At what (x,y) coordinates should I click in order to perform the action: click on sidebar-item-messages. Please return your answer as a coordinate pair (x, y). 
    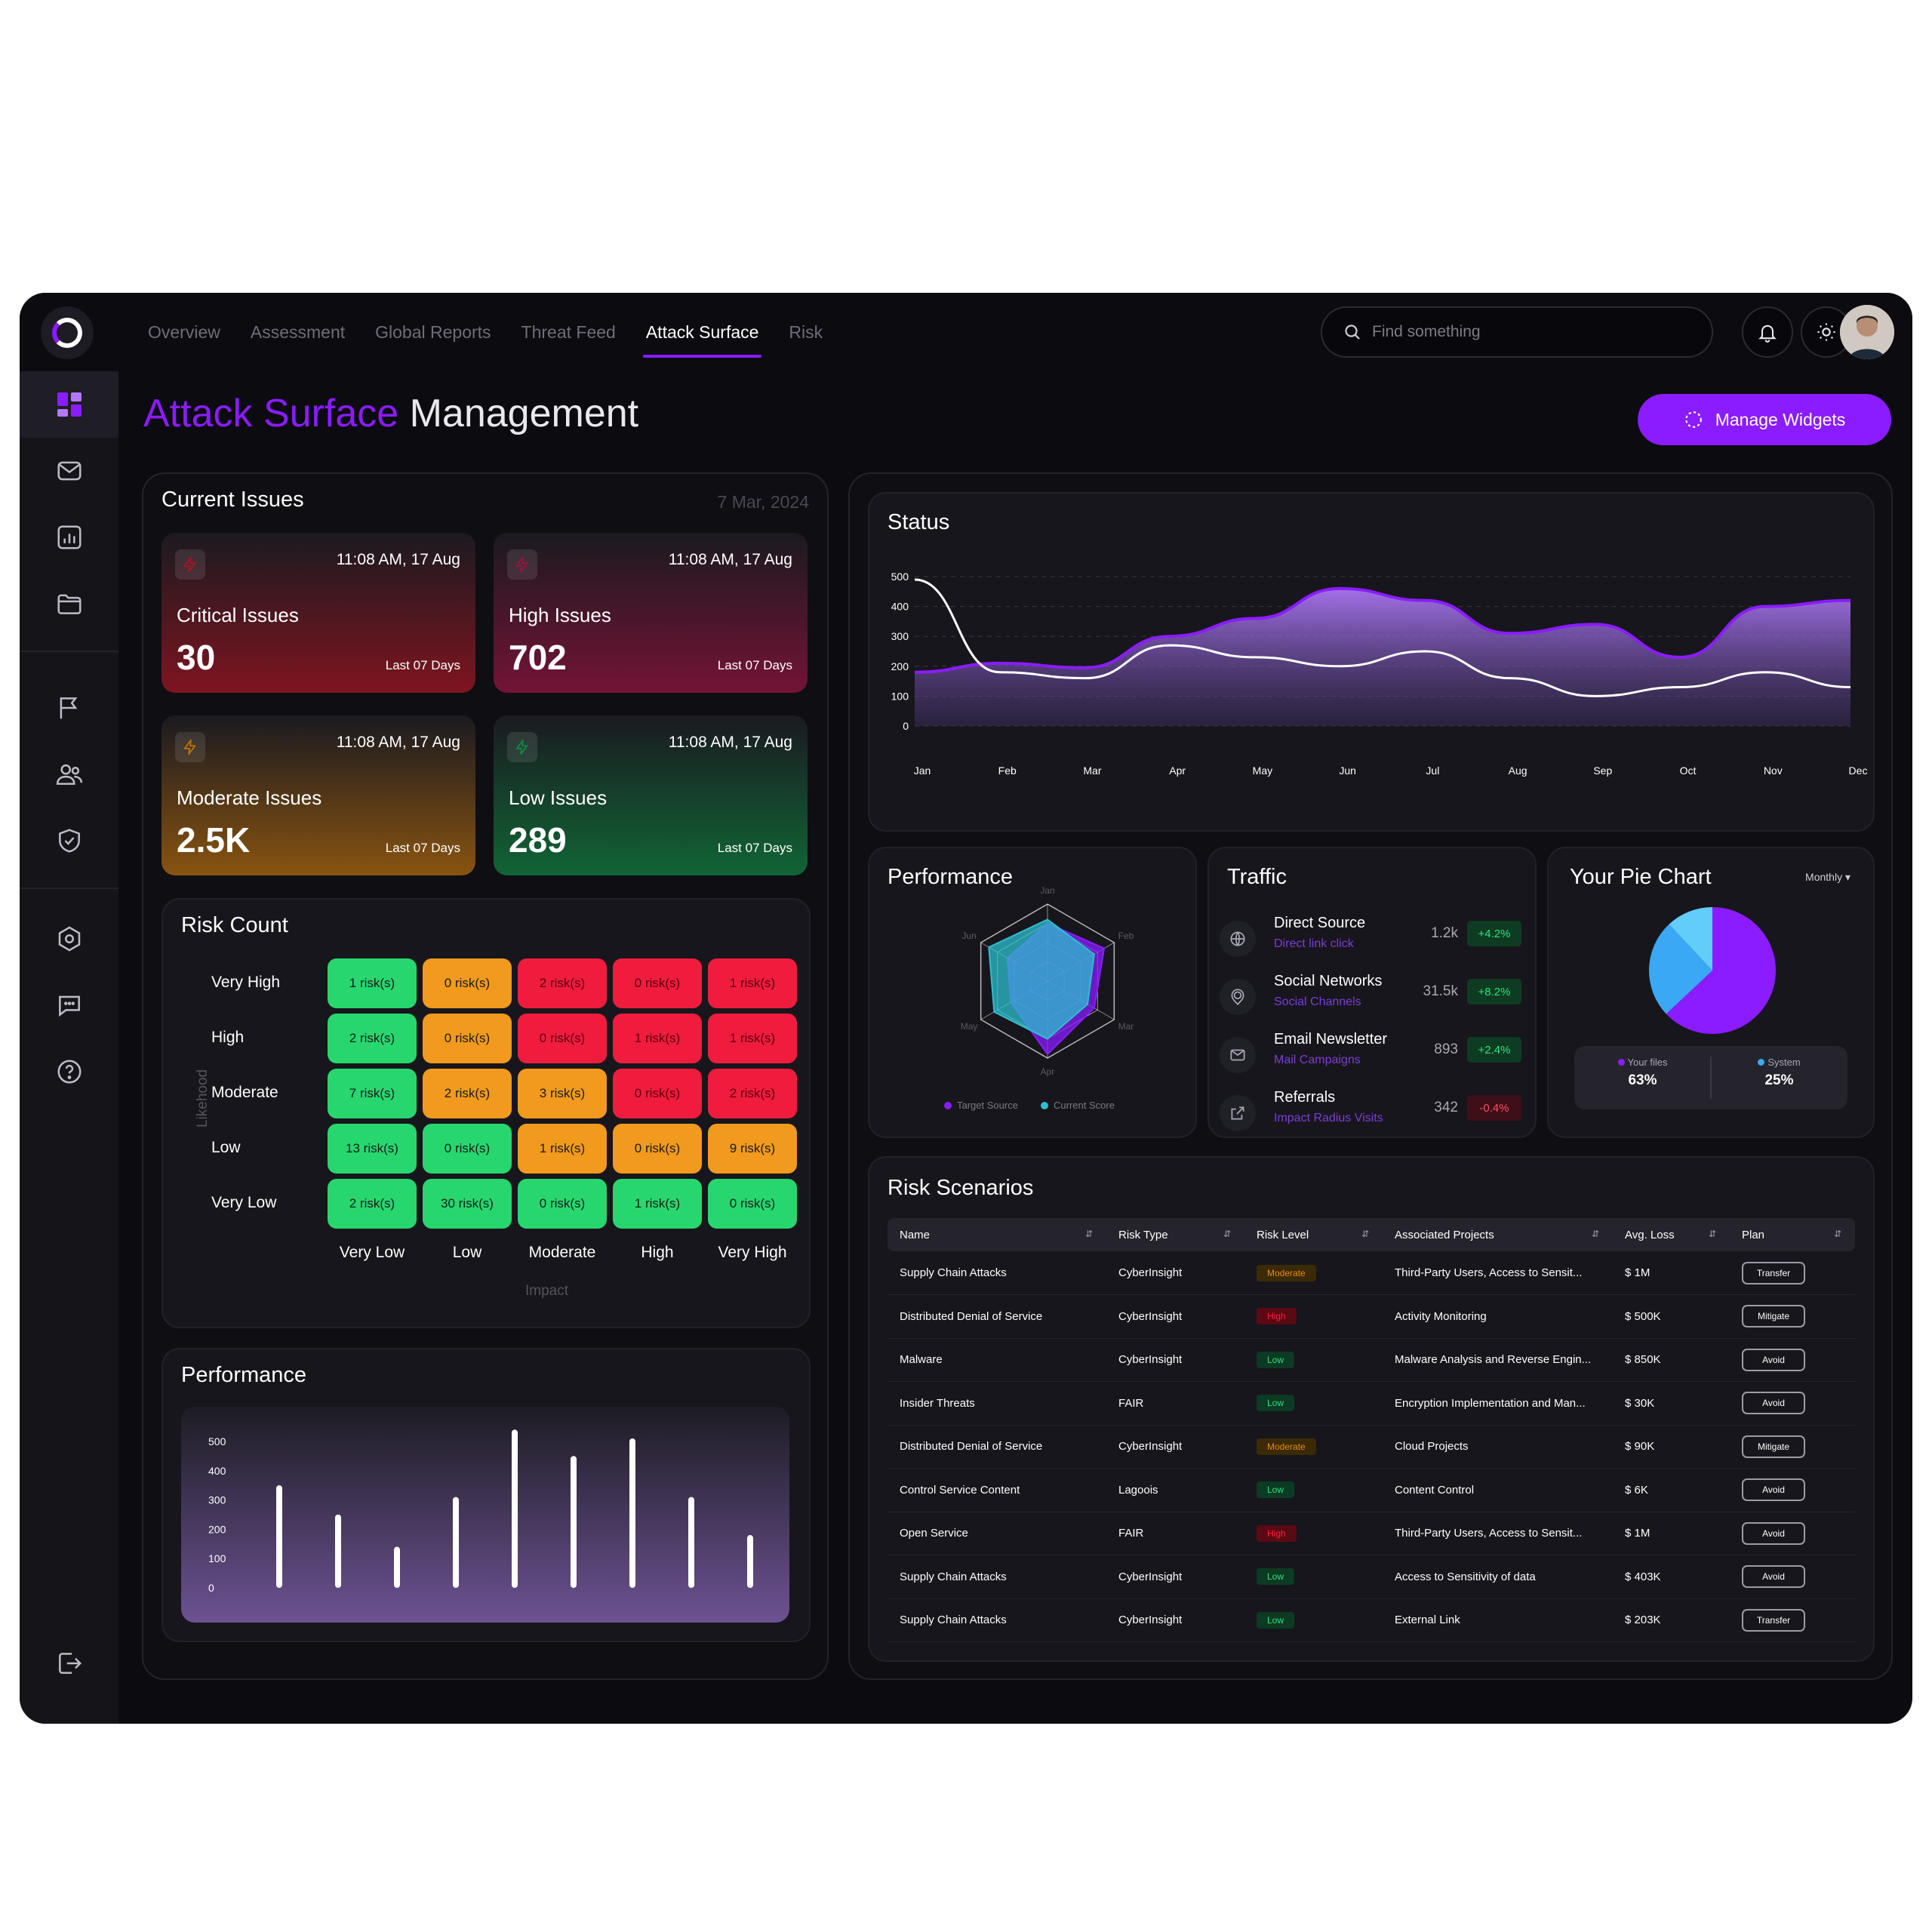
    Looking at the image, I should click on (69, 1005).